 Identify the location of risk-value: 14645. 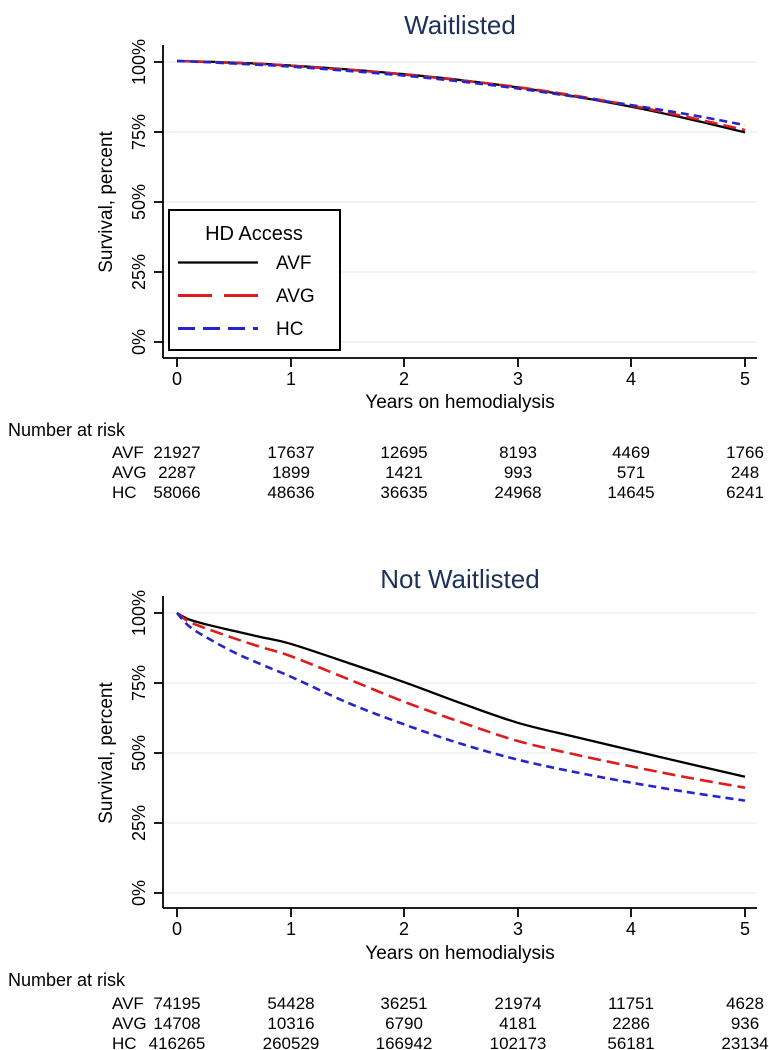
(630, 492).